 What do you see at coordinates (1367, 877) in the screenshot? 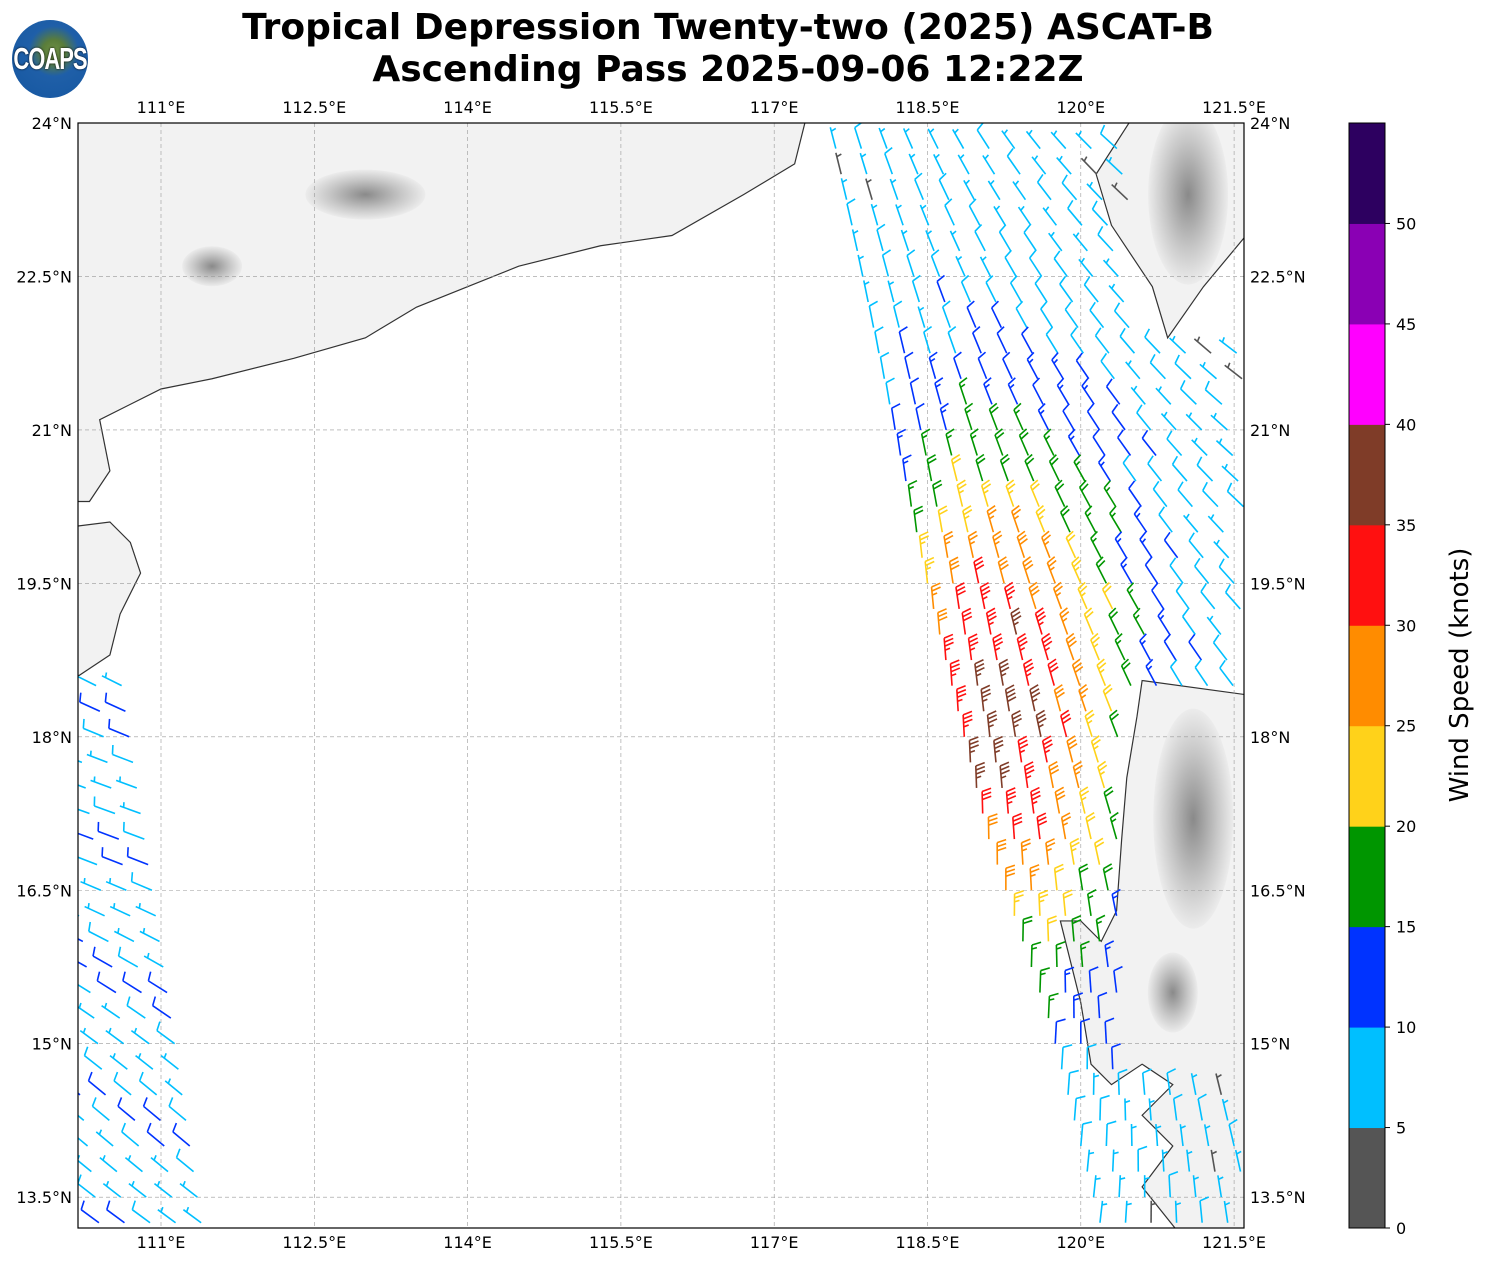
I see `colorbar-bin` at bounding box center [1367, 877].